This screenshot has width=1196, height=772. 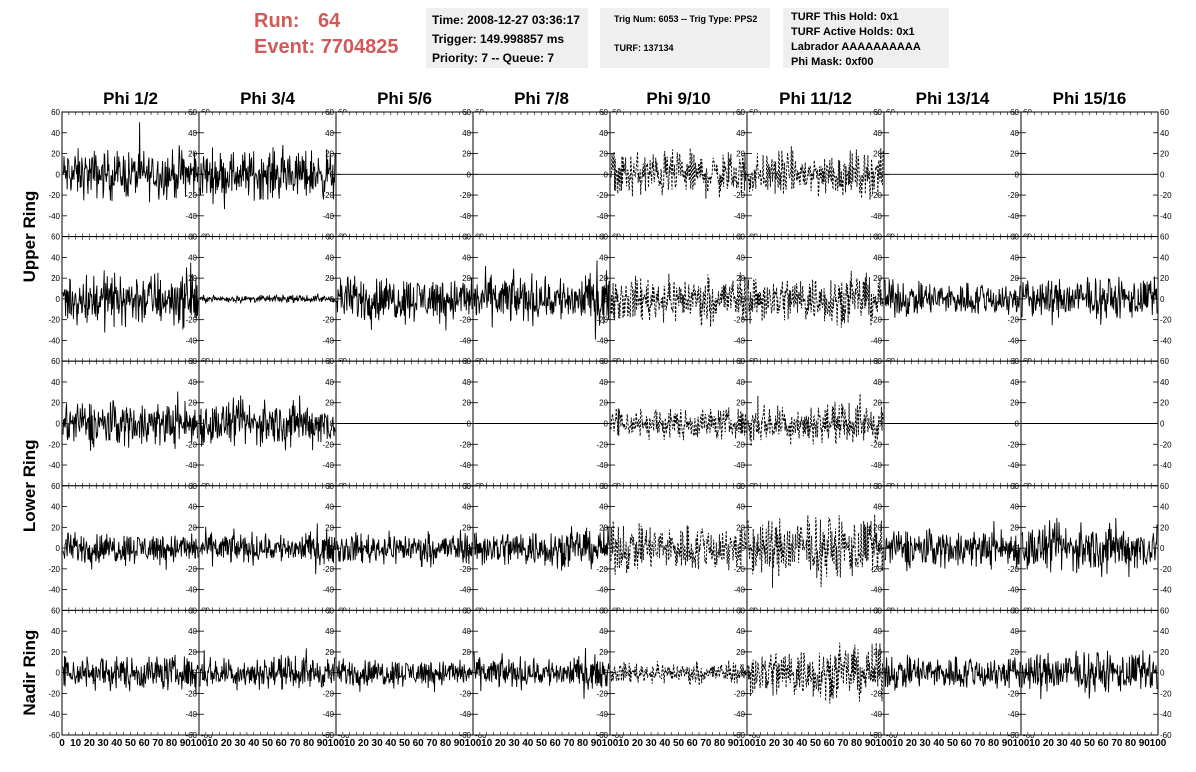 What do you see at coordinates (678, 672) in the screenshot?
I see `panel-frame` at bounding box center [678, 672].